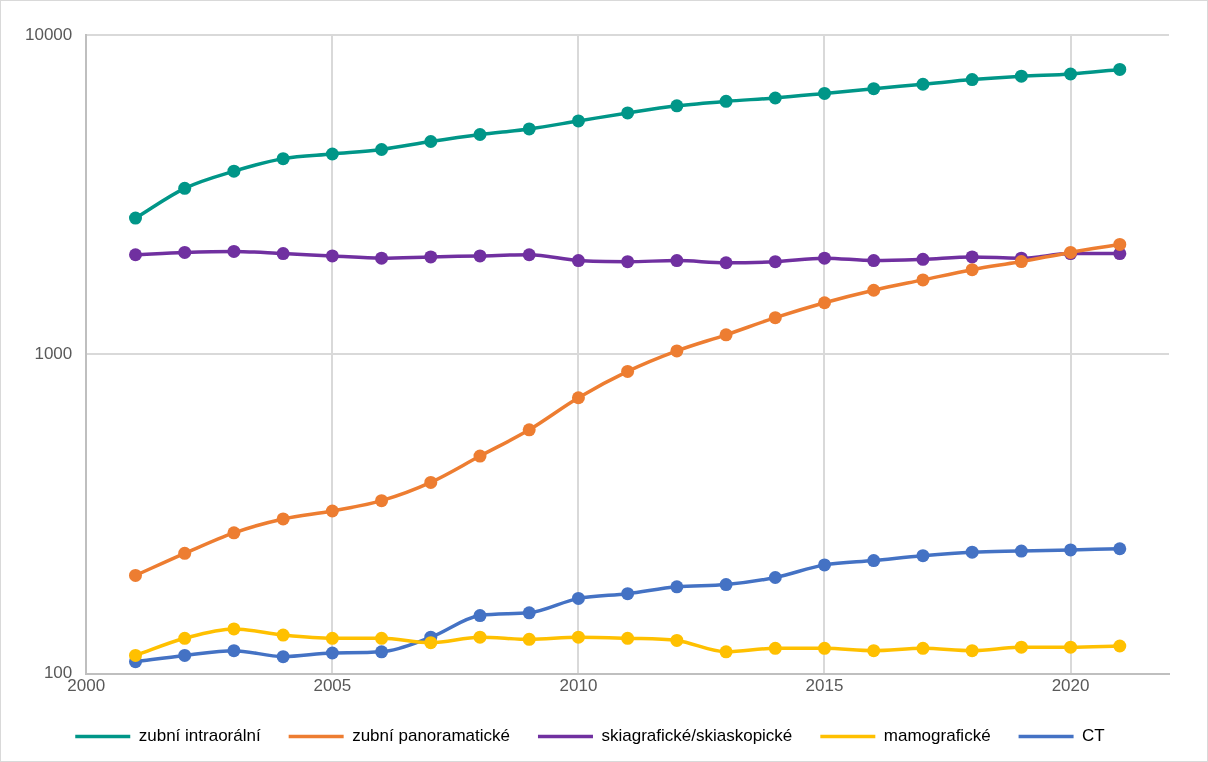 The image size is (1208, 762). Describe the element at coordinates (697, 736) in the screenshot. I see `legend-label: skiagrafické/skiaskopické` at that location.